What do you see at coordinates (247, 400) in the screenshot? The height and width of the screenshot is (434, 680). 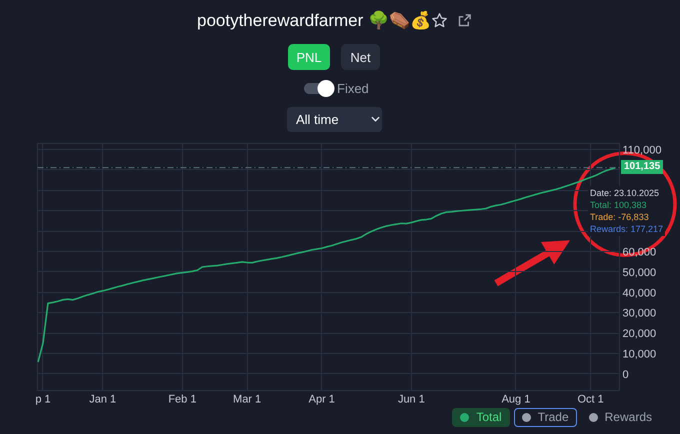 I see `x-tick-label: Mar 1` at bounding box center [247, 400].